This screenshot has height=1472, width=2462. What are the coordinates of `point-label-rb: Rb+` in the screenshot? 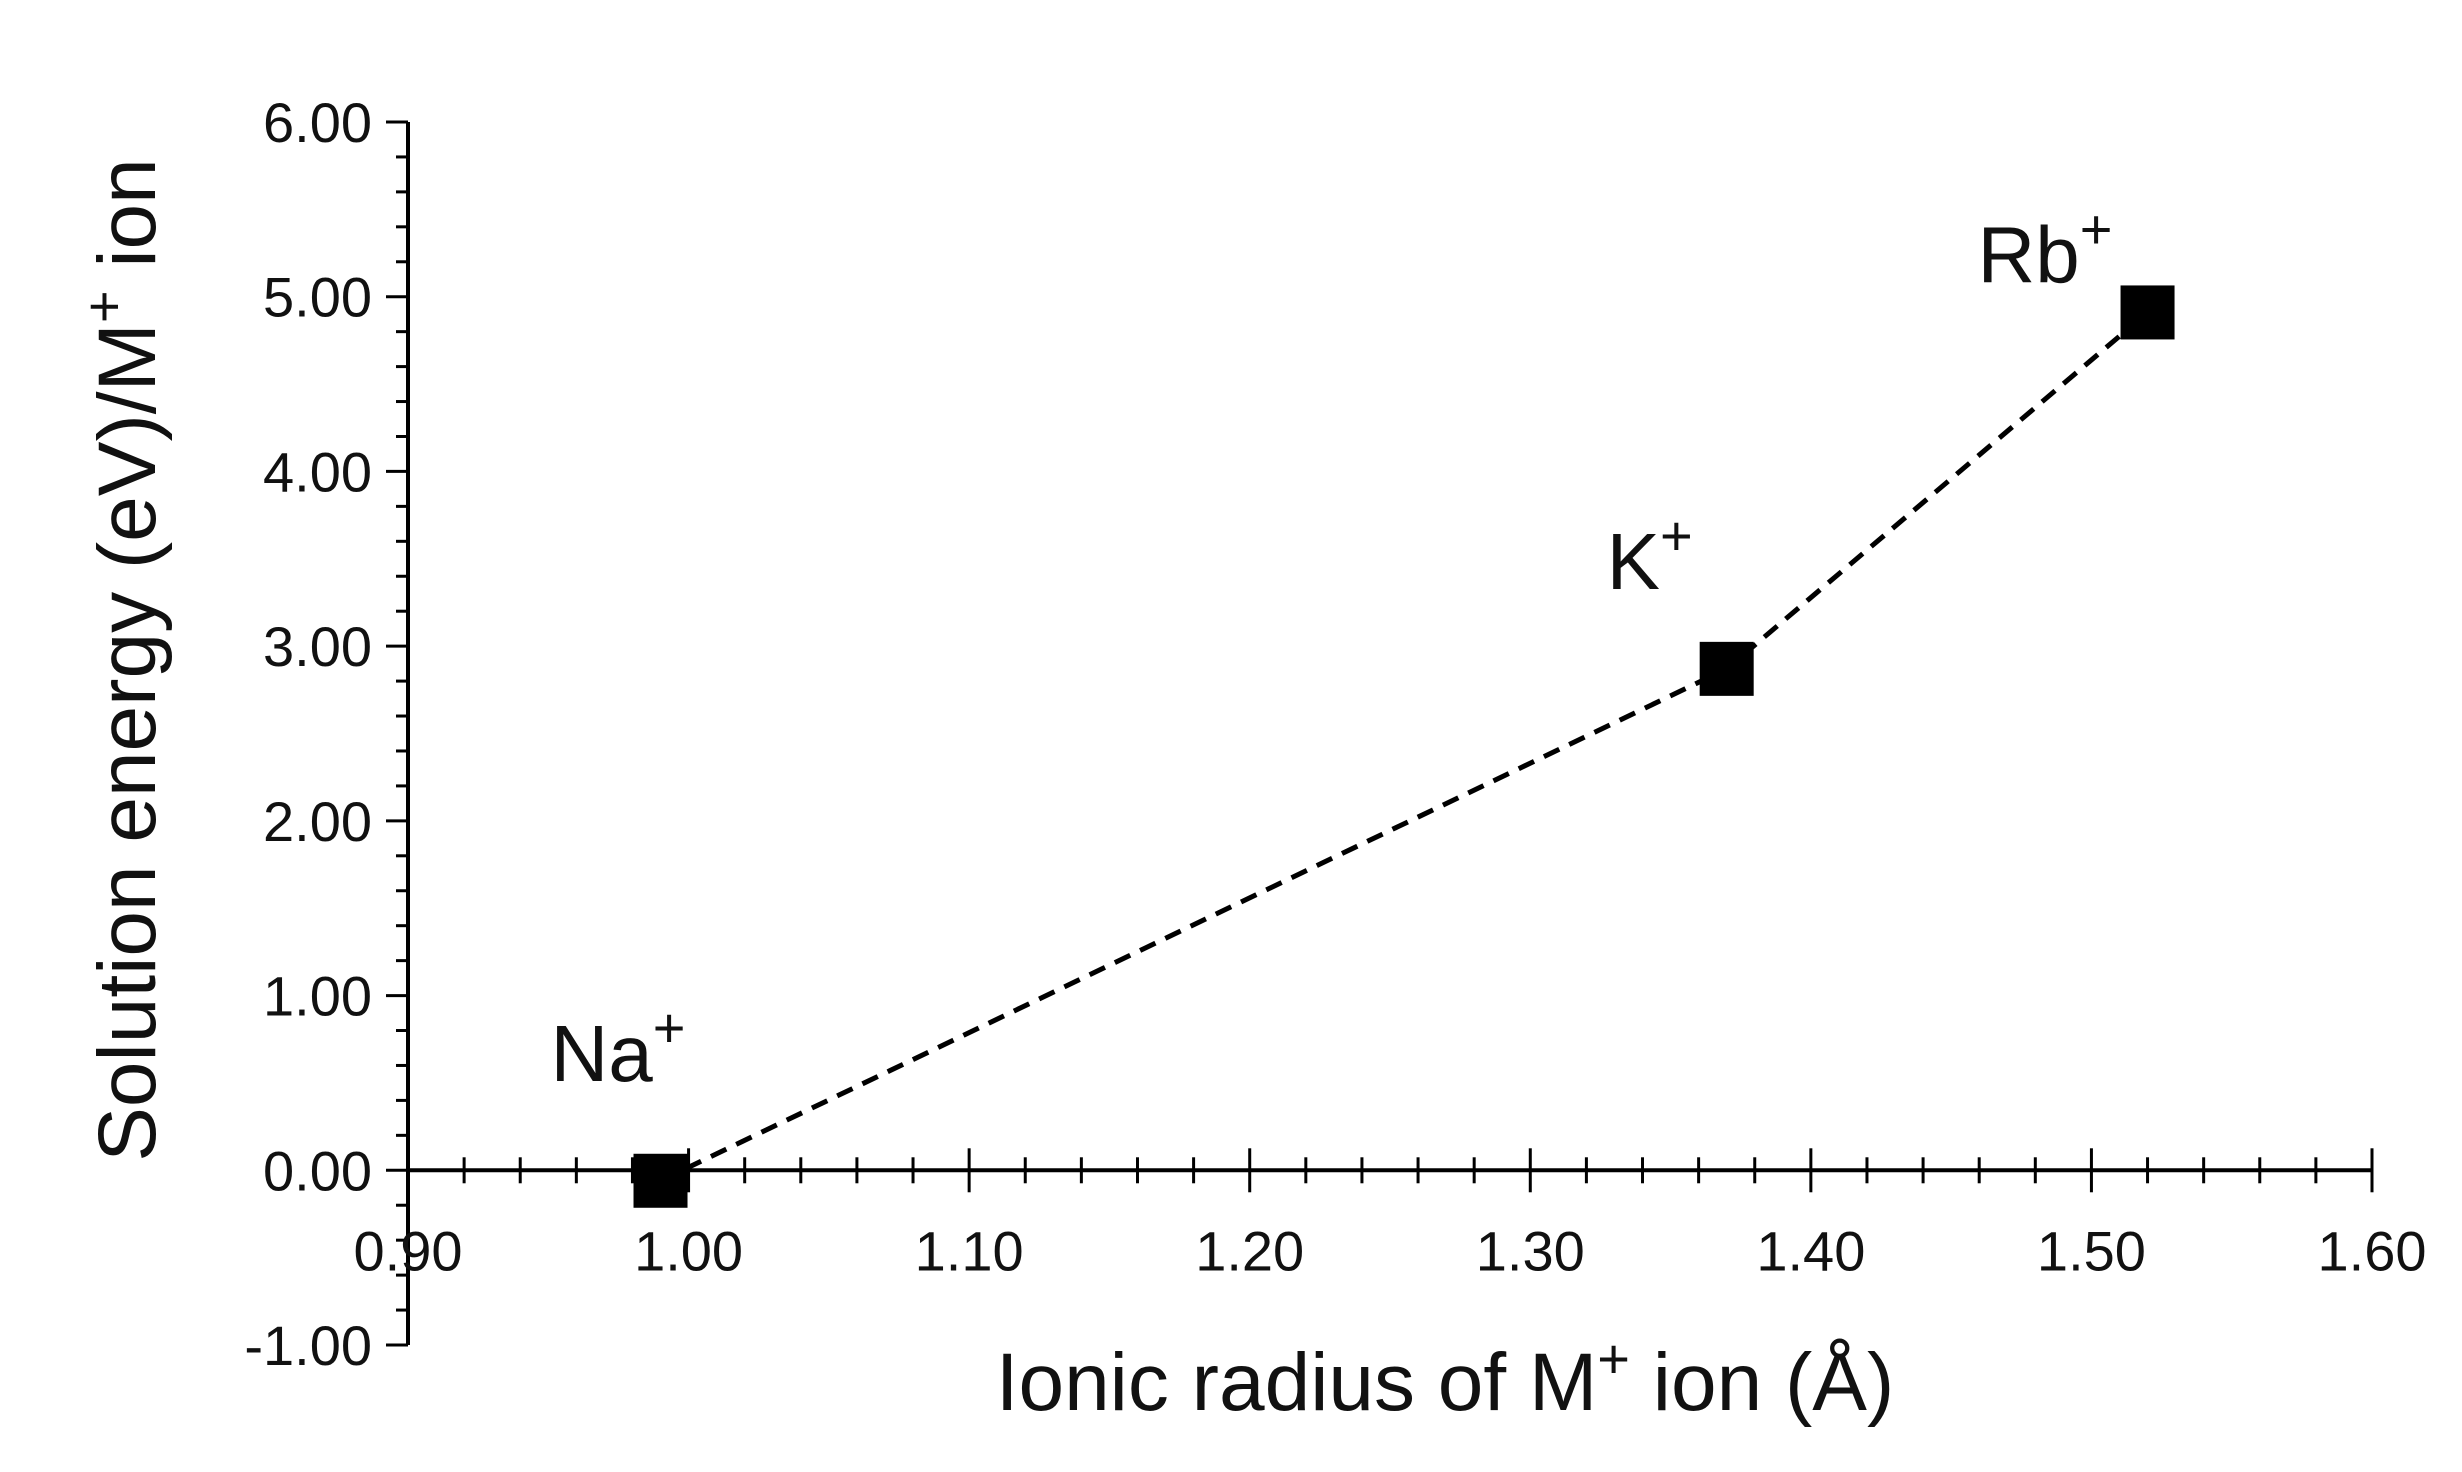 It's located at (2045, 248).